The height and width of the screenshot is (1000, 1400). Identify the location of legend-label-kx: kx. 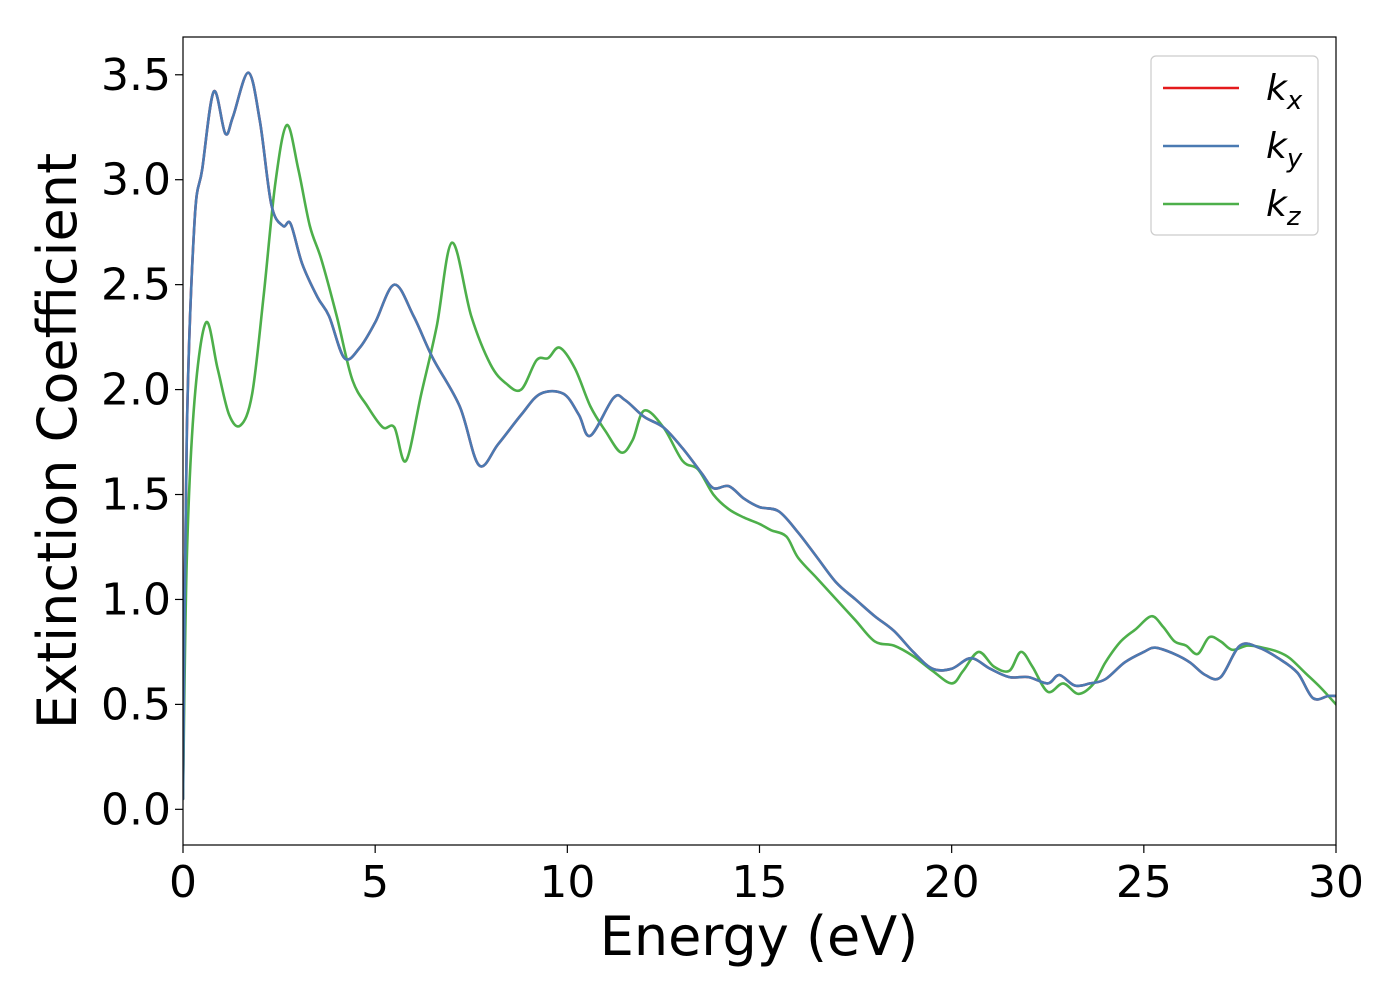
(1284, 92).